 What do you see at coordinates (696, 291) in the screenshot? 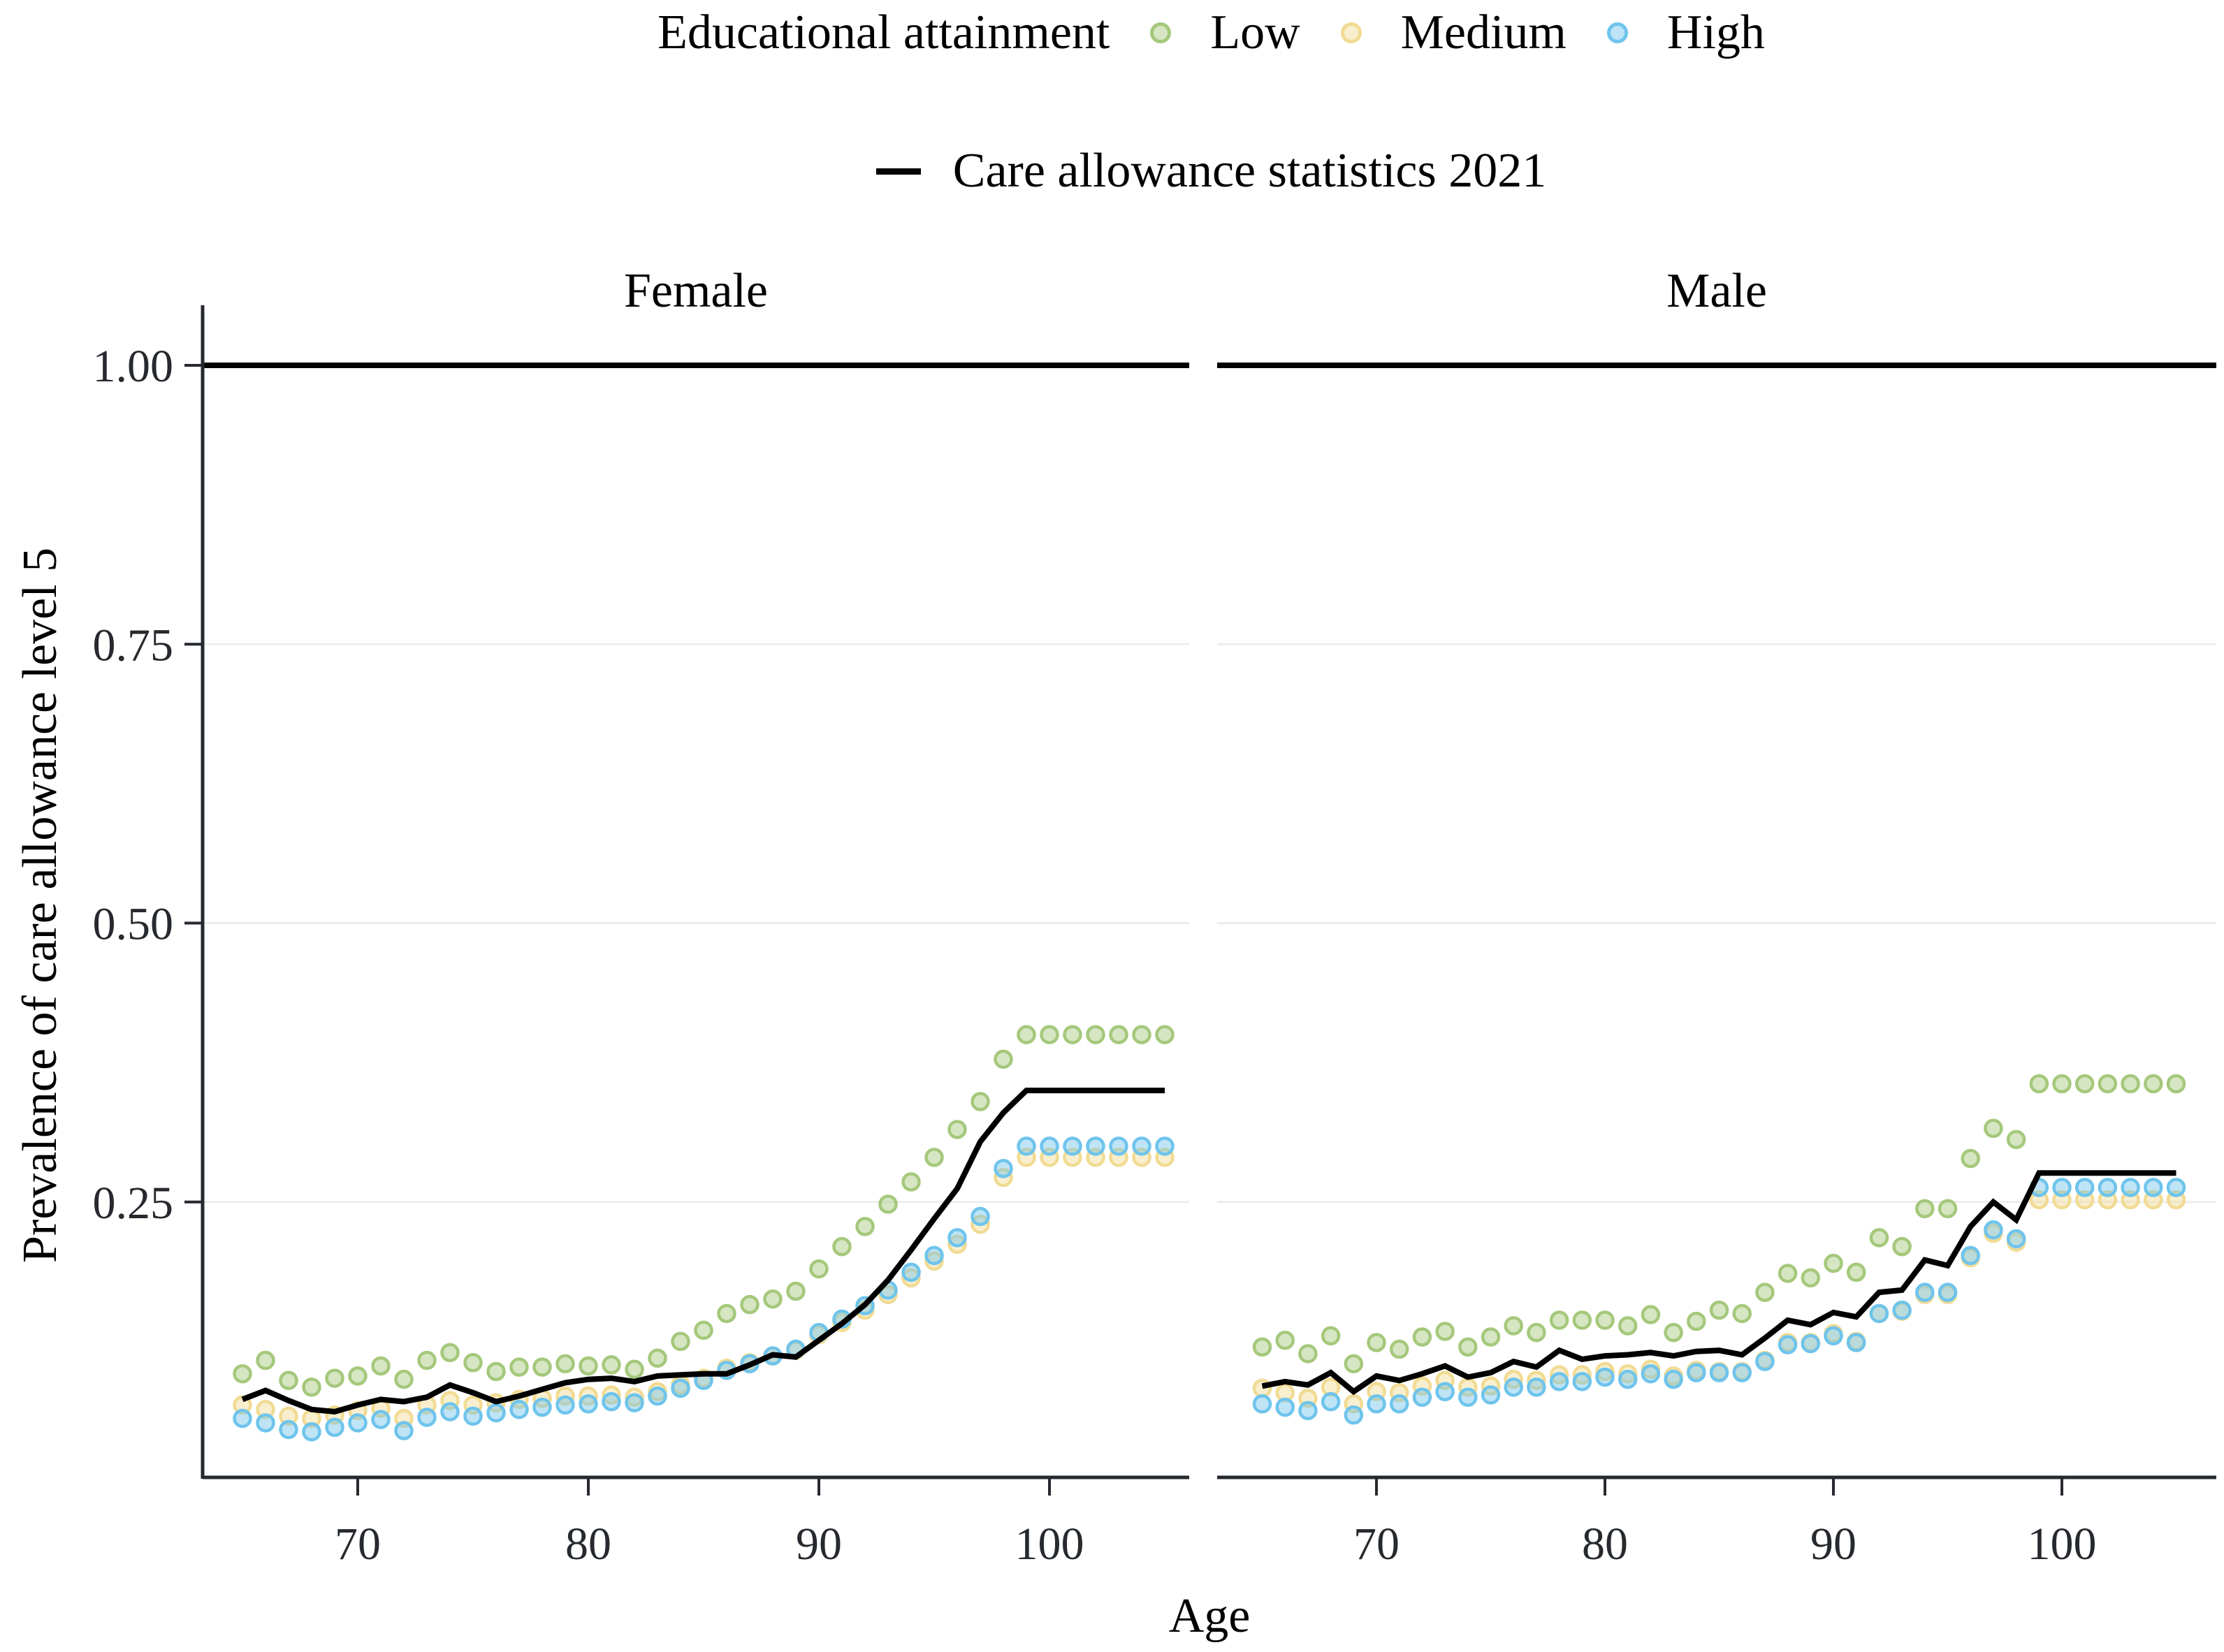
I see `facet-label-female: Female` at bounding box center [696, 291].